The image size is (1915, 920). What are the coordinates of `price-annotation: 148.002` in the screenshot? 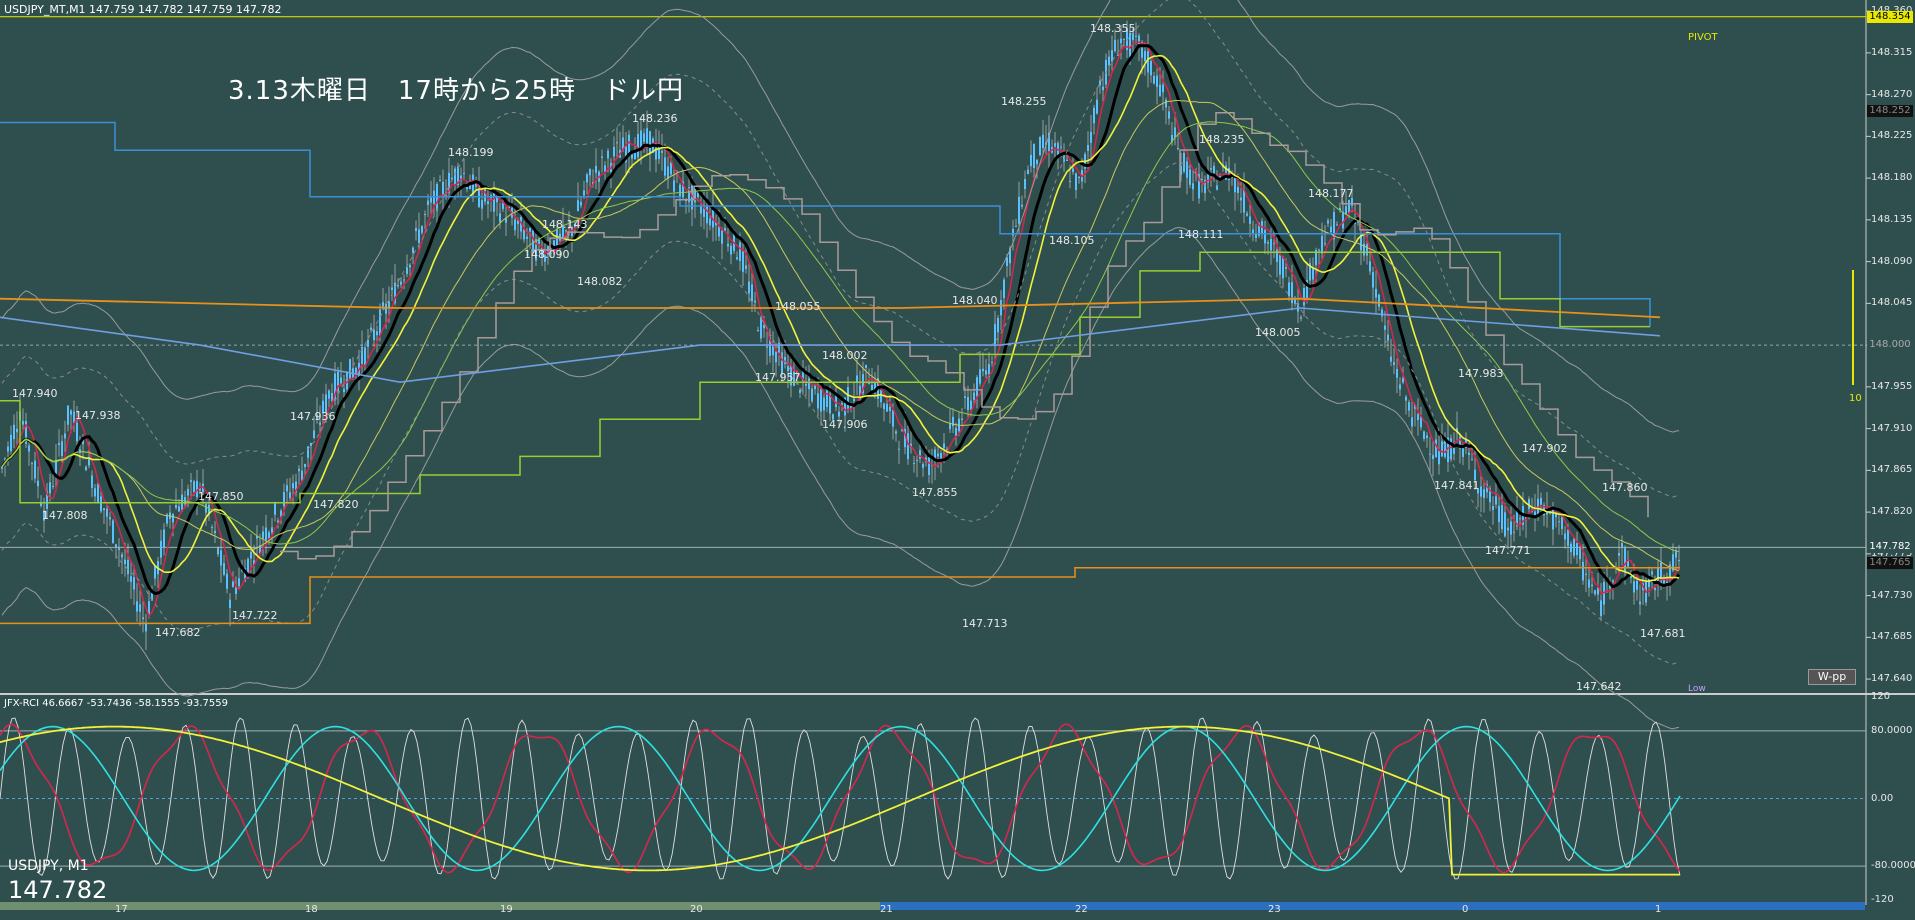 It's located at (845, 356).